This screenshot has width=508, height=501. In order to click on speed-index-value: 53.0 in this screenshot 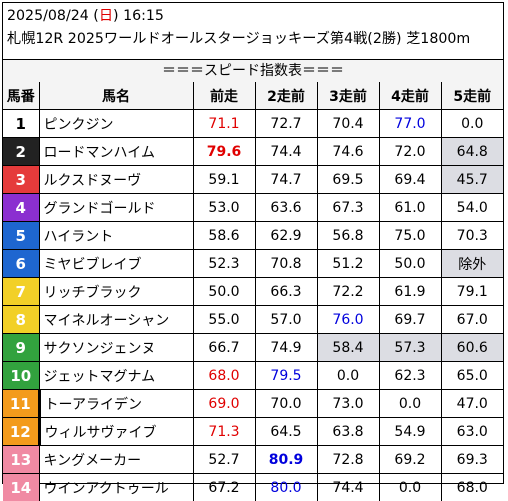, I will do `click(224, 208)`.